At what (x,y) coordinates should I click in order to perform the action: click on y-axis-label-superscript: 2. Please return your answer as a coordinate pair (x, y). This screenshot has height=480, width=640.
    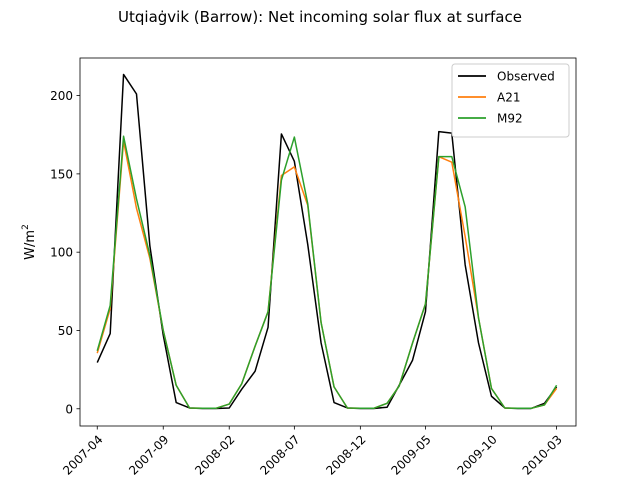
    Looking at the image, I should click on (26, 227).